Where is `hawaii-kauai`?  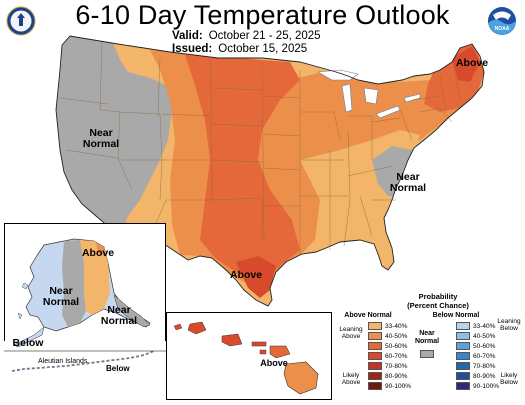
hawaii-kauai is located at coordinates (197, 328).